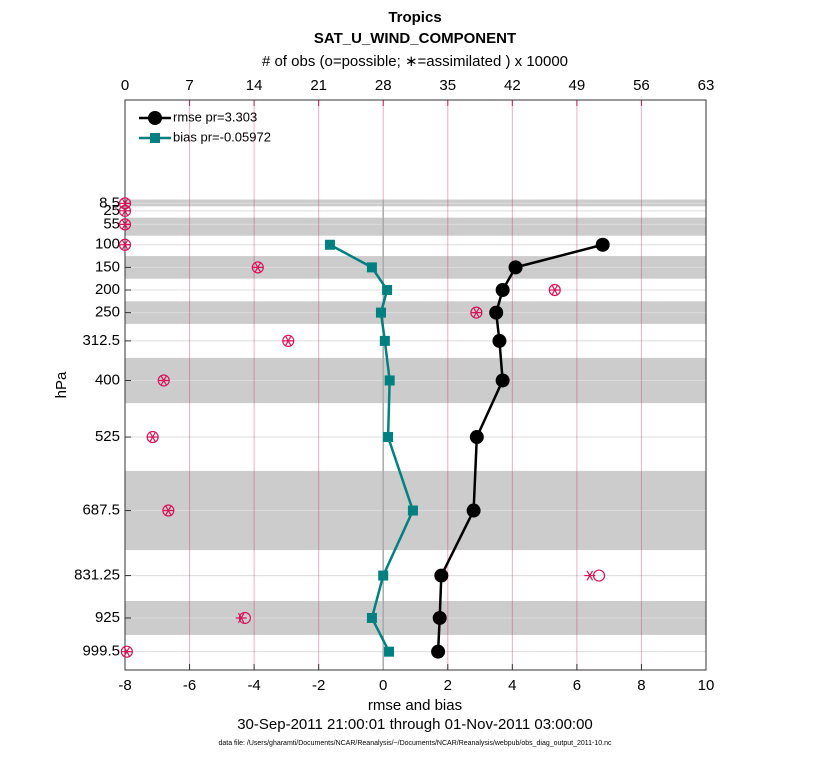 The height and width of the screenshot is (760, 830). Describe the element at coordinates (107, 266) in the screenshot. I see `y-tick-label: 150` at that location.